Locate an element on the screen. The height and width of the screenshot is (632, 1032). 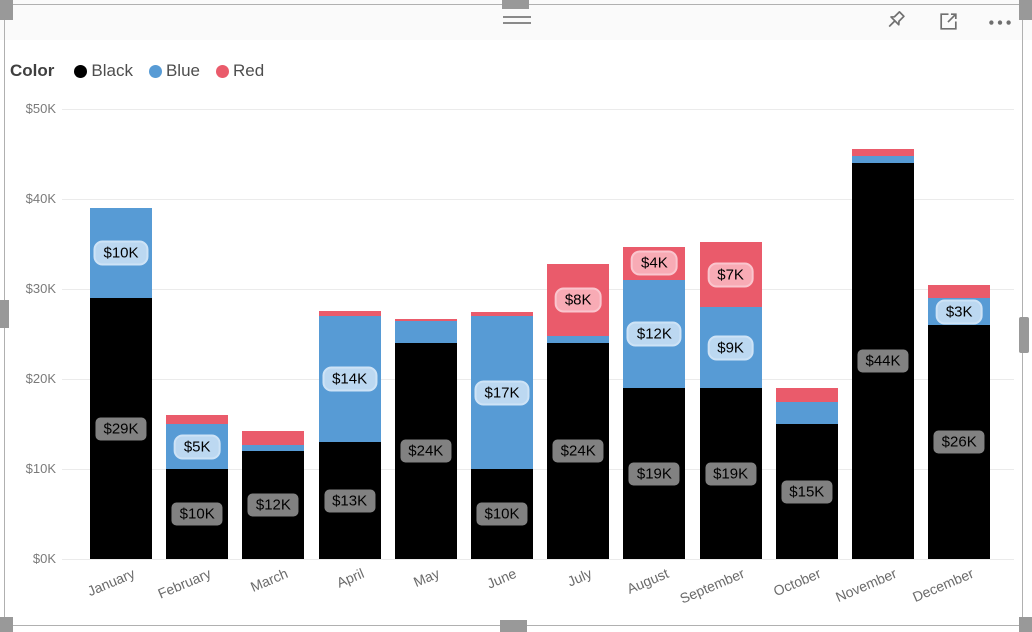
data-label-black-february: $10K is located at coordinates (197, 514).